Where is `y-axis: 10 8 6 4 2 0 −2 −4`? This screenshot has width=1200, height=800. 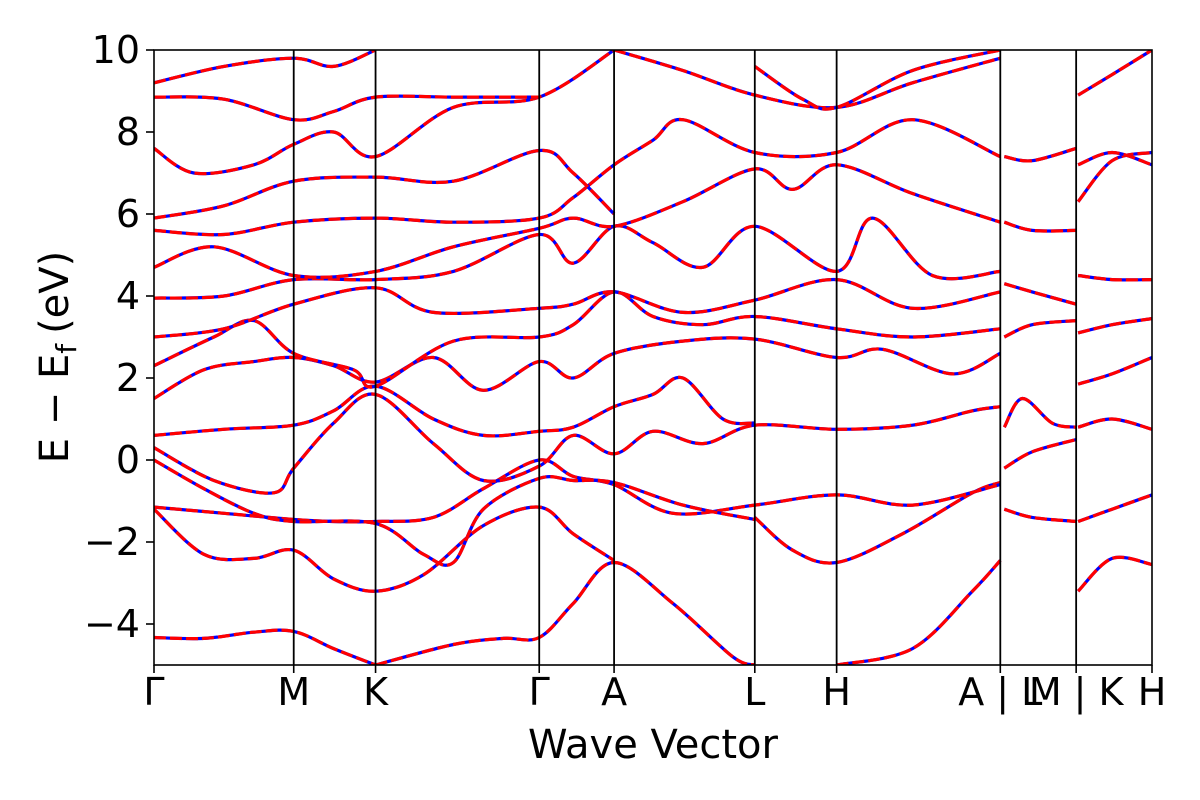
y-axis: 10 8 6 4 2 0 −2 −4 is located at coordinates (119, 337).